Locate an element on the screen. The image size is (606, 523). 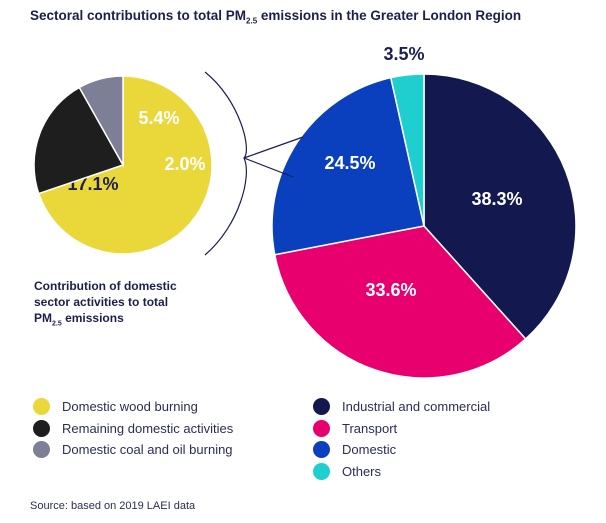
slice-domestic is located at coordinates (348, 166).